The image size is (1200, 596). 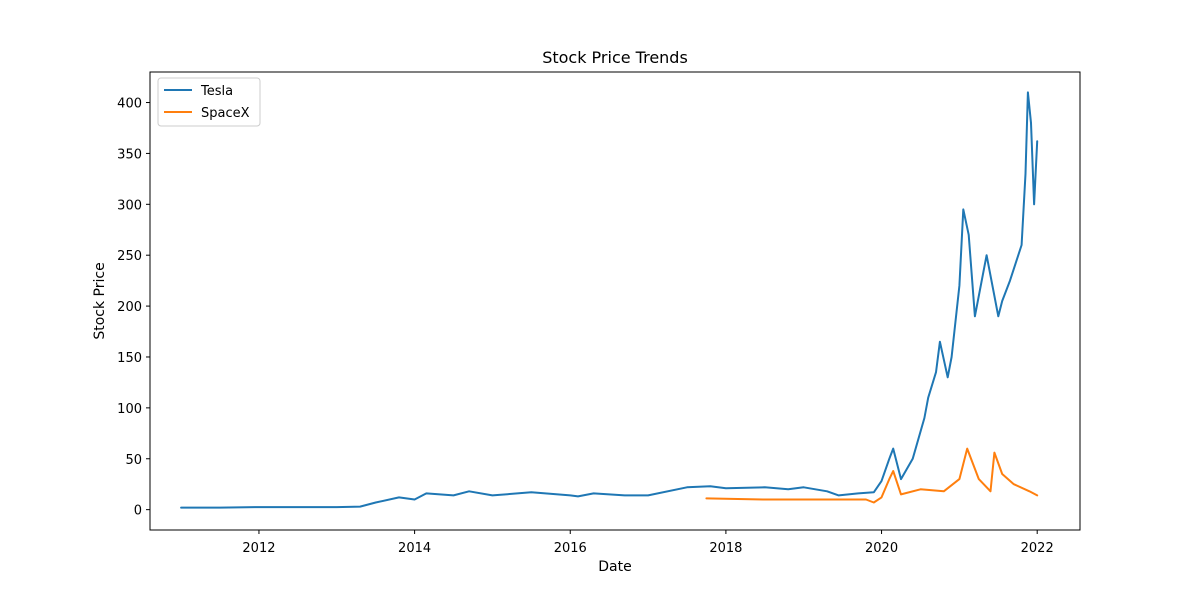 I want to click on x-tick-label: 2016, so click(x=570, y=548).